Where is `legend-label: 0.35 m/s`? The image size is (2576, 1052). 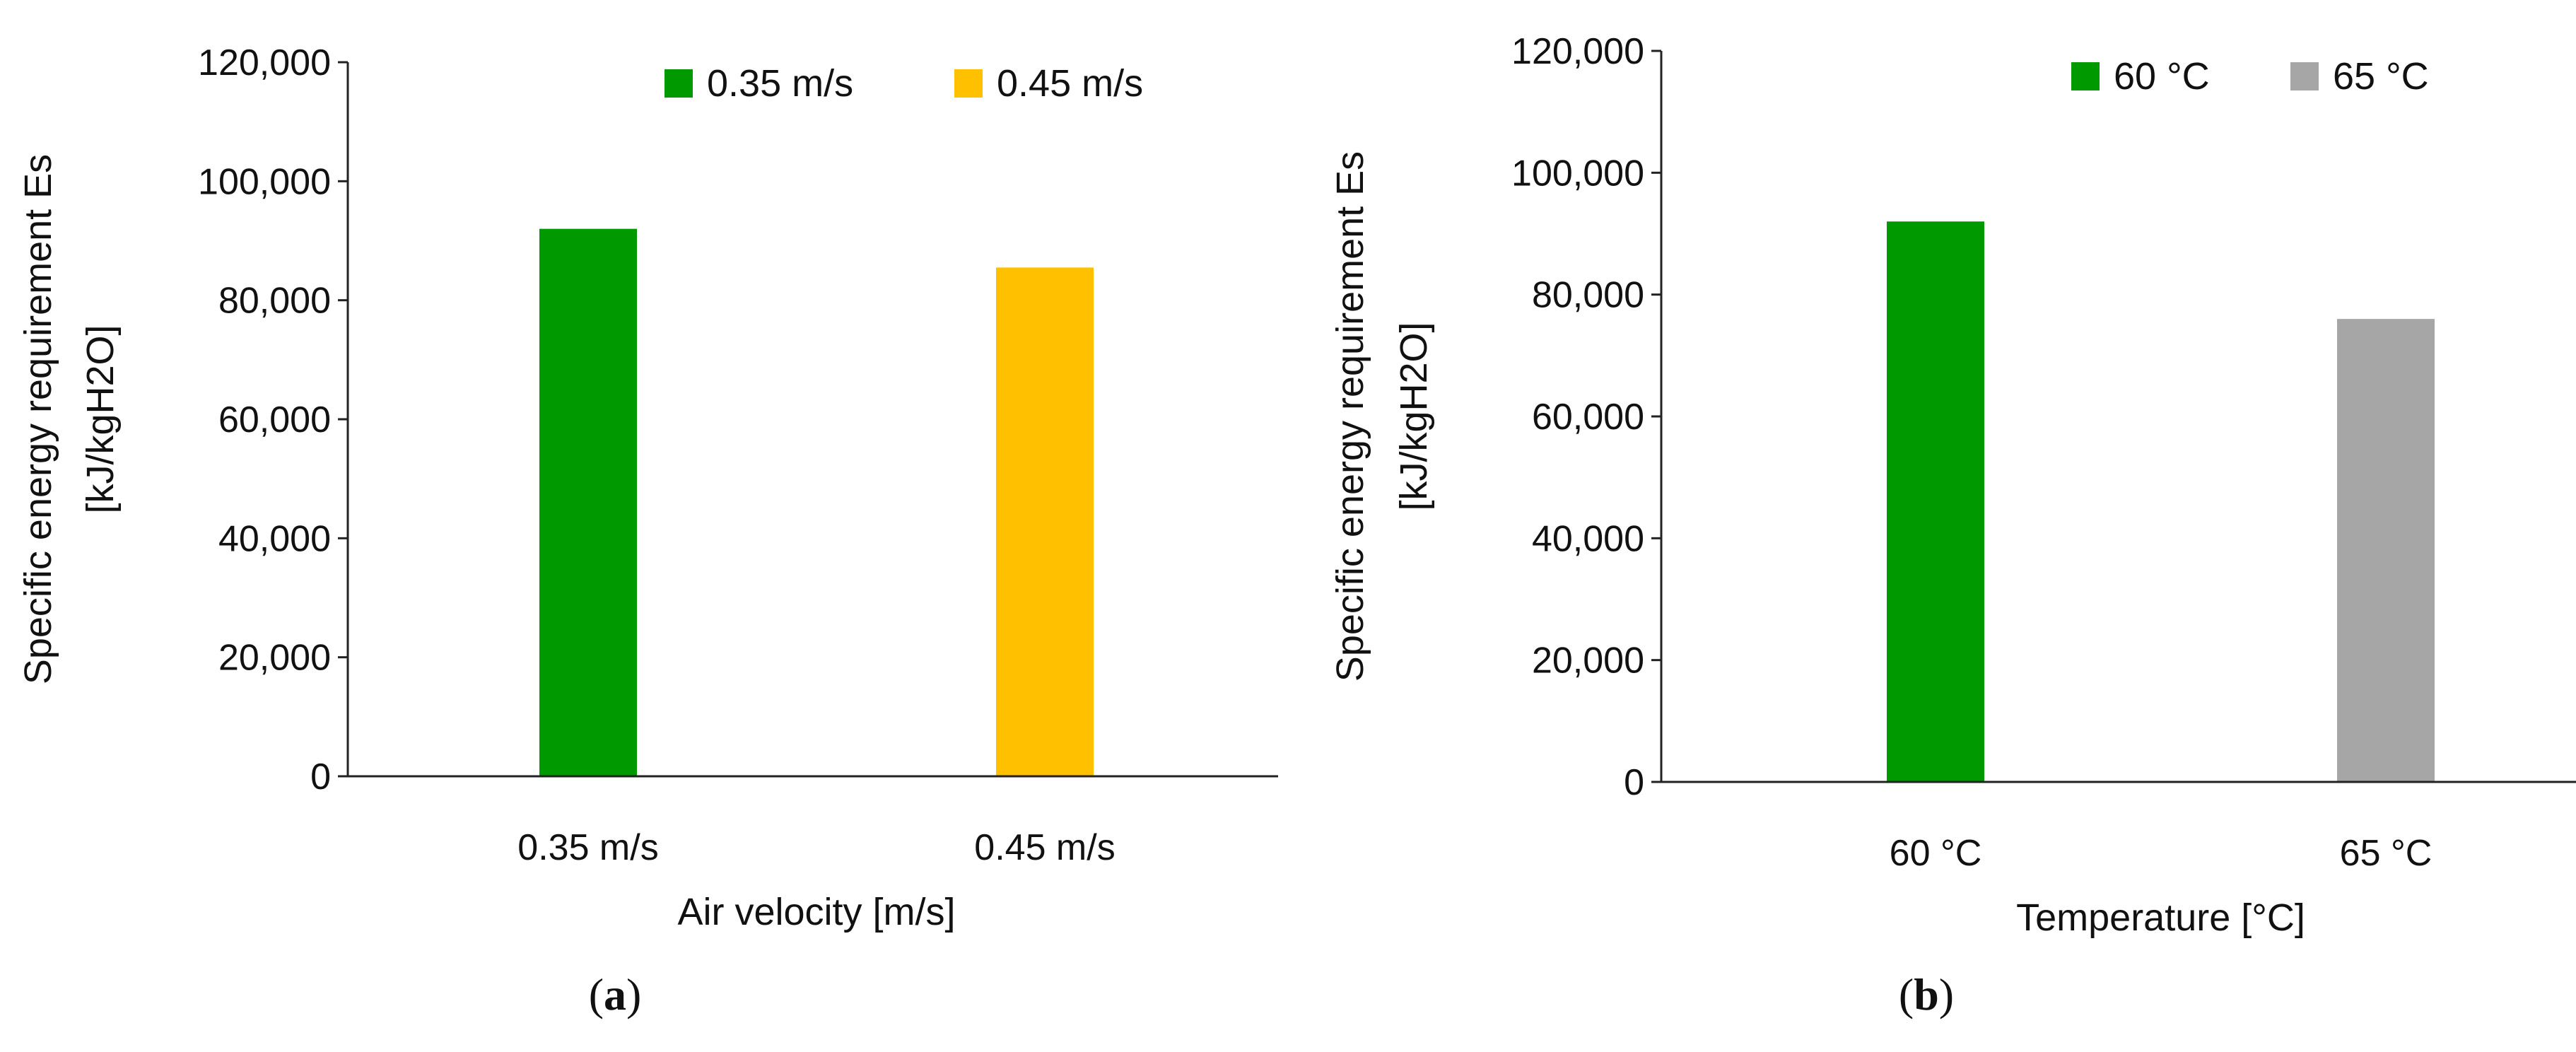
legend-label: 0.35 m/s is located at coordinates (780, 84).